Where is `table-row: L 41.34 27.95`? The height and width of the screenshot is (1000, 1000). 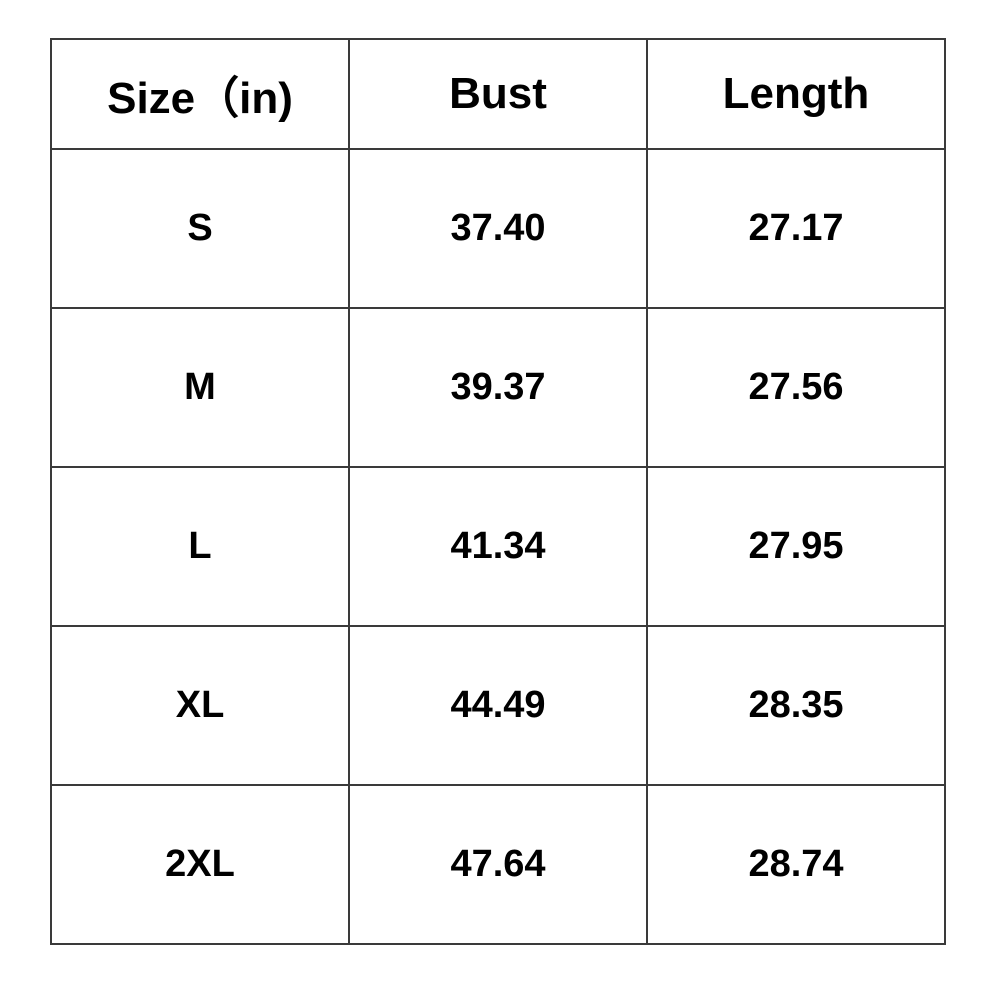 table-row: L 41.34 27.95 is located at coordinates (498, 546).